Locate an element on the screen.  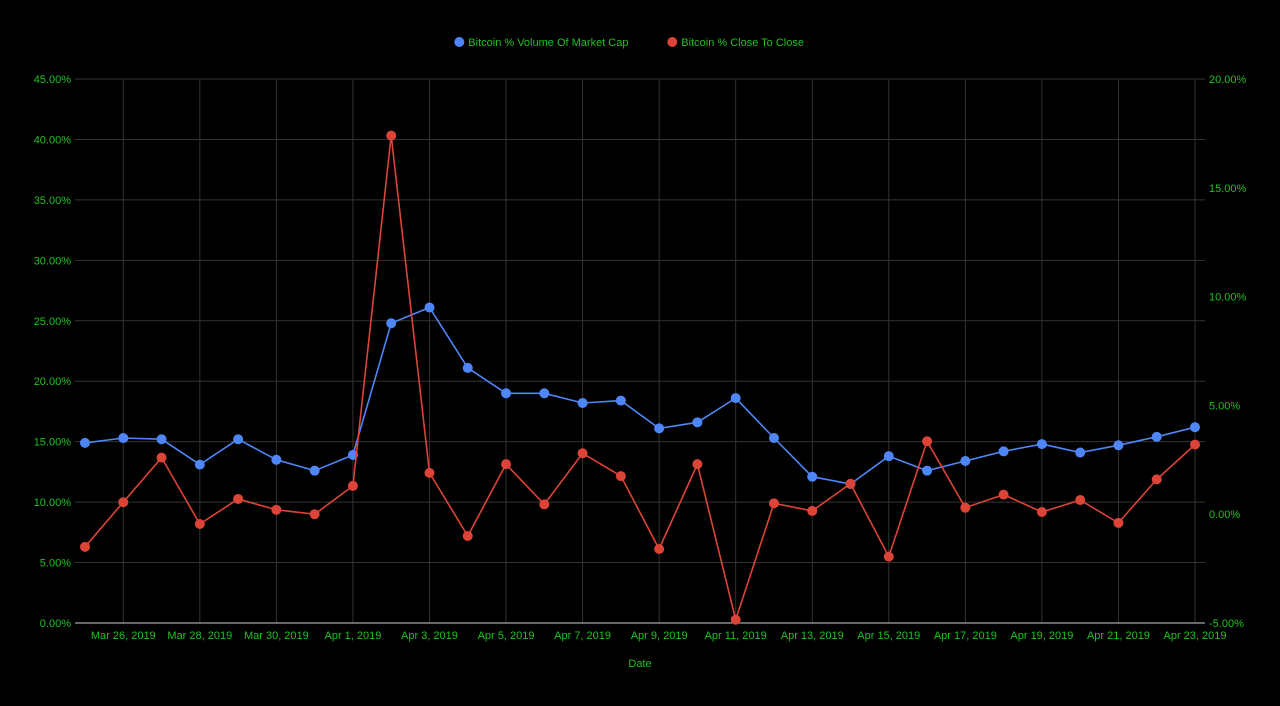
y-right-tick-label: 15.00% is located at coordinates (1228, 189).